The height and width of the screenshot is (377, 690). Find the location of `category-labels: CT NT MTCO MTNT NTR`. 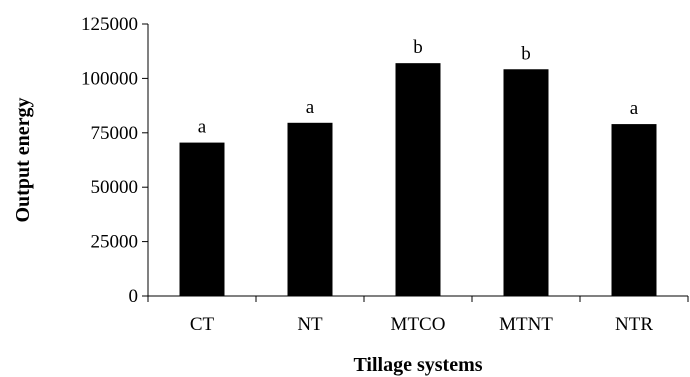

category-labels: CT NT MTCO MTNT NTR is located at coordinates (421, 324).